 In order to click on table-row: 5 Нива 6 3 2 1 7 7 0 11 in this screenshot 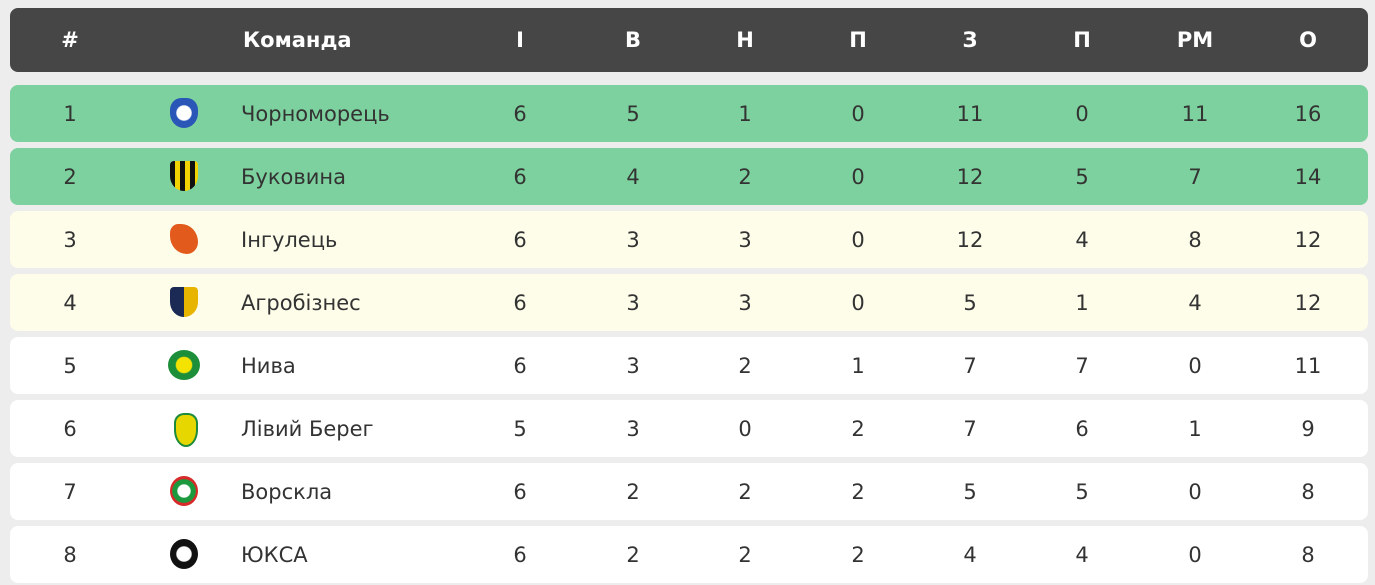, I will do `click(689, 365)`.